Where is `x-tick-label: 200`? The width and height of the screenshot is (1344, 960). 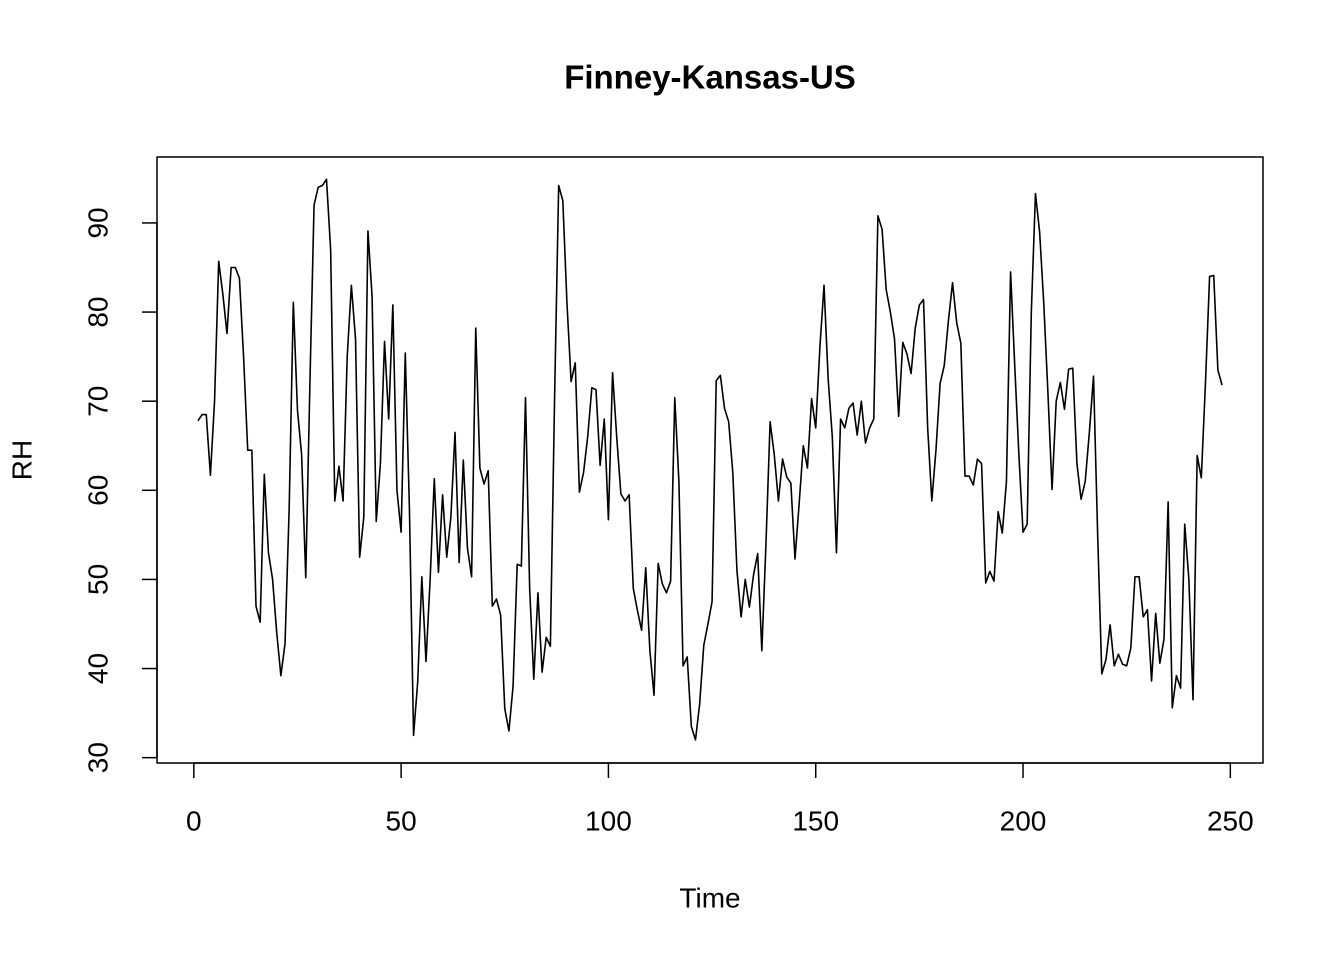 x-tick-label: 200 is located at coordinates (1023, 820).